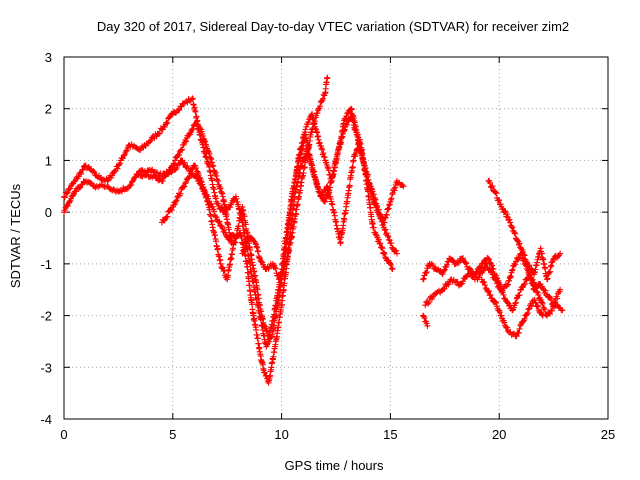  I want to click on y-tick-label: -1, so click(46, 264).